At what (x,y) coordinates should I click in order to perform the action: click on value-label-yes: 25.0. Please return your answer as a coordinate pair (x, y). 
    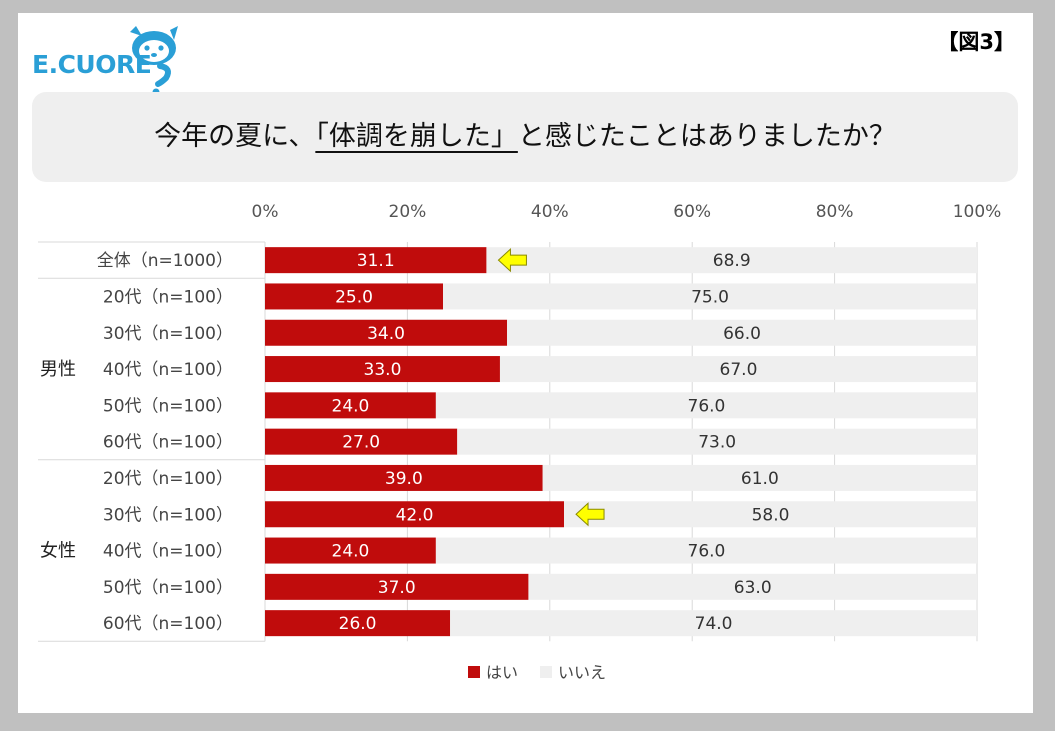
    Looking at the image, I should click on (354, 297).